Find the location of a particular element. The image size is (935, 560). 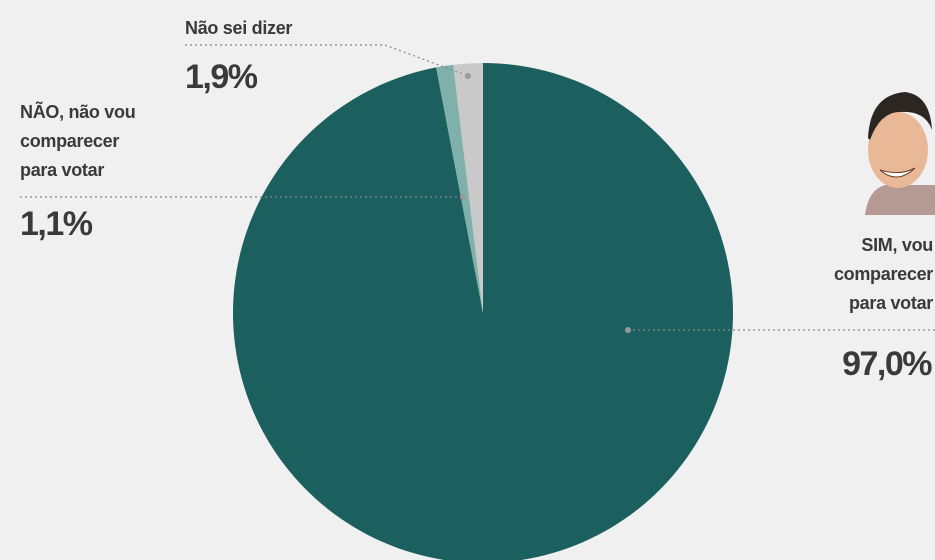

value-label: 97,0% is located at coordinates (887, 364).